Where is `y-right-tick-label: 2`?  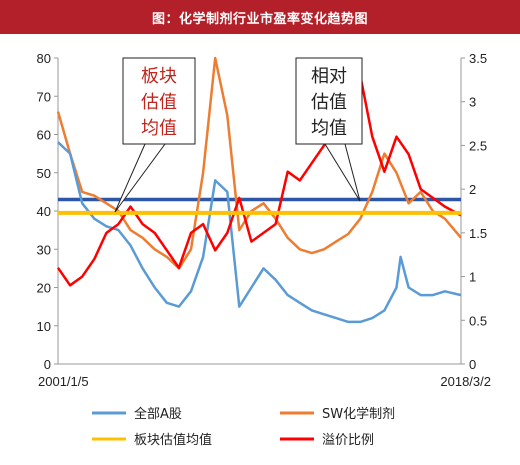 y-right-tick-label: 2 is located at coordinates (472, 189).